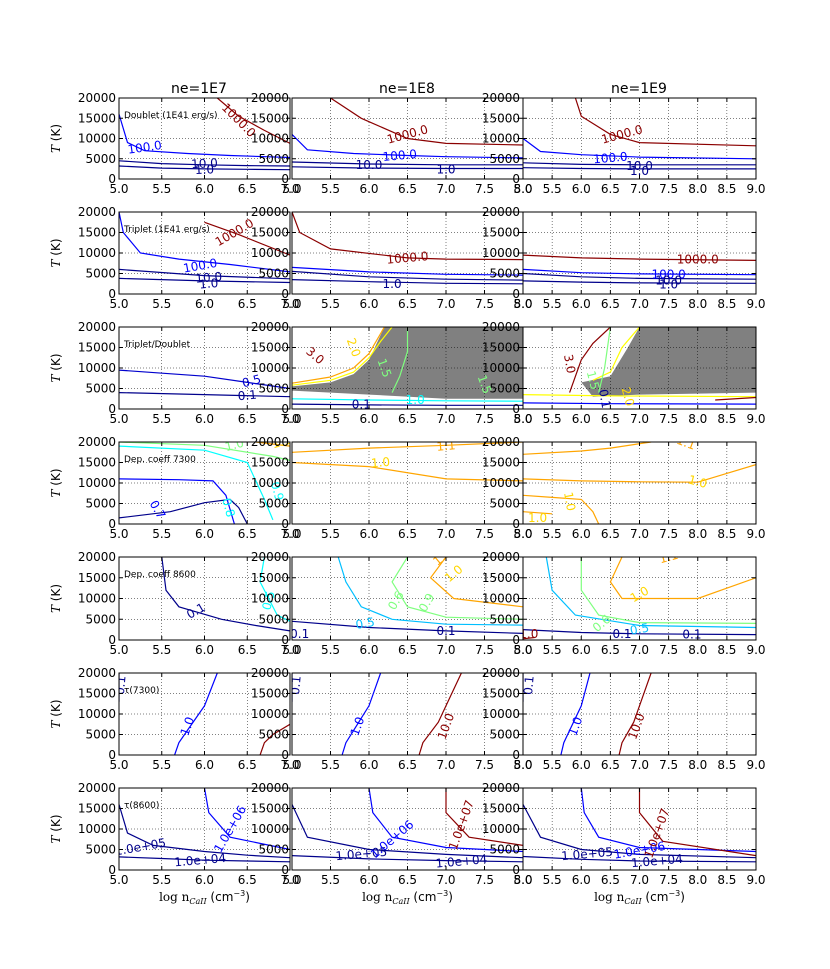 This screenshot has width=830, height=969. Describe the element at coordinates (97, 483) in the screenshot. I see `y-tick-label: 10000` at that location.